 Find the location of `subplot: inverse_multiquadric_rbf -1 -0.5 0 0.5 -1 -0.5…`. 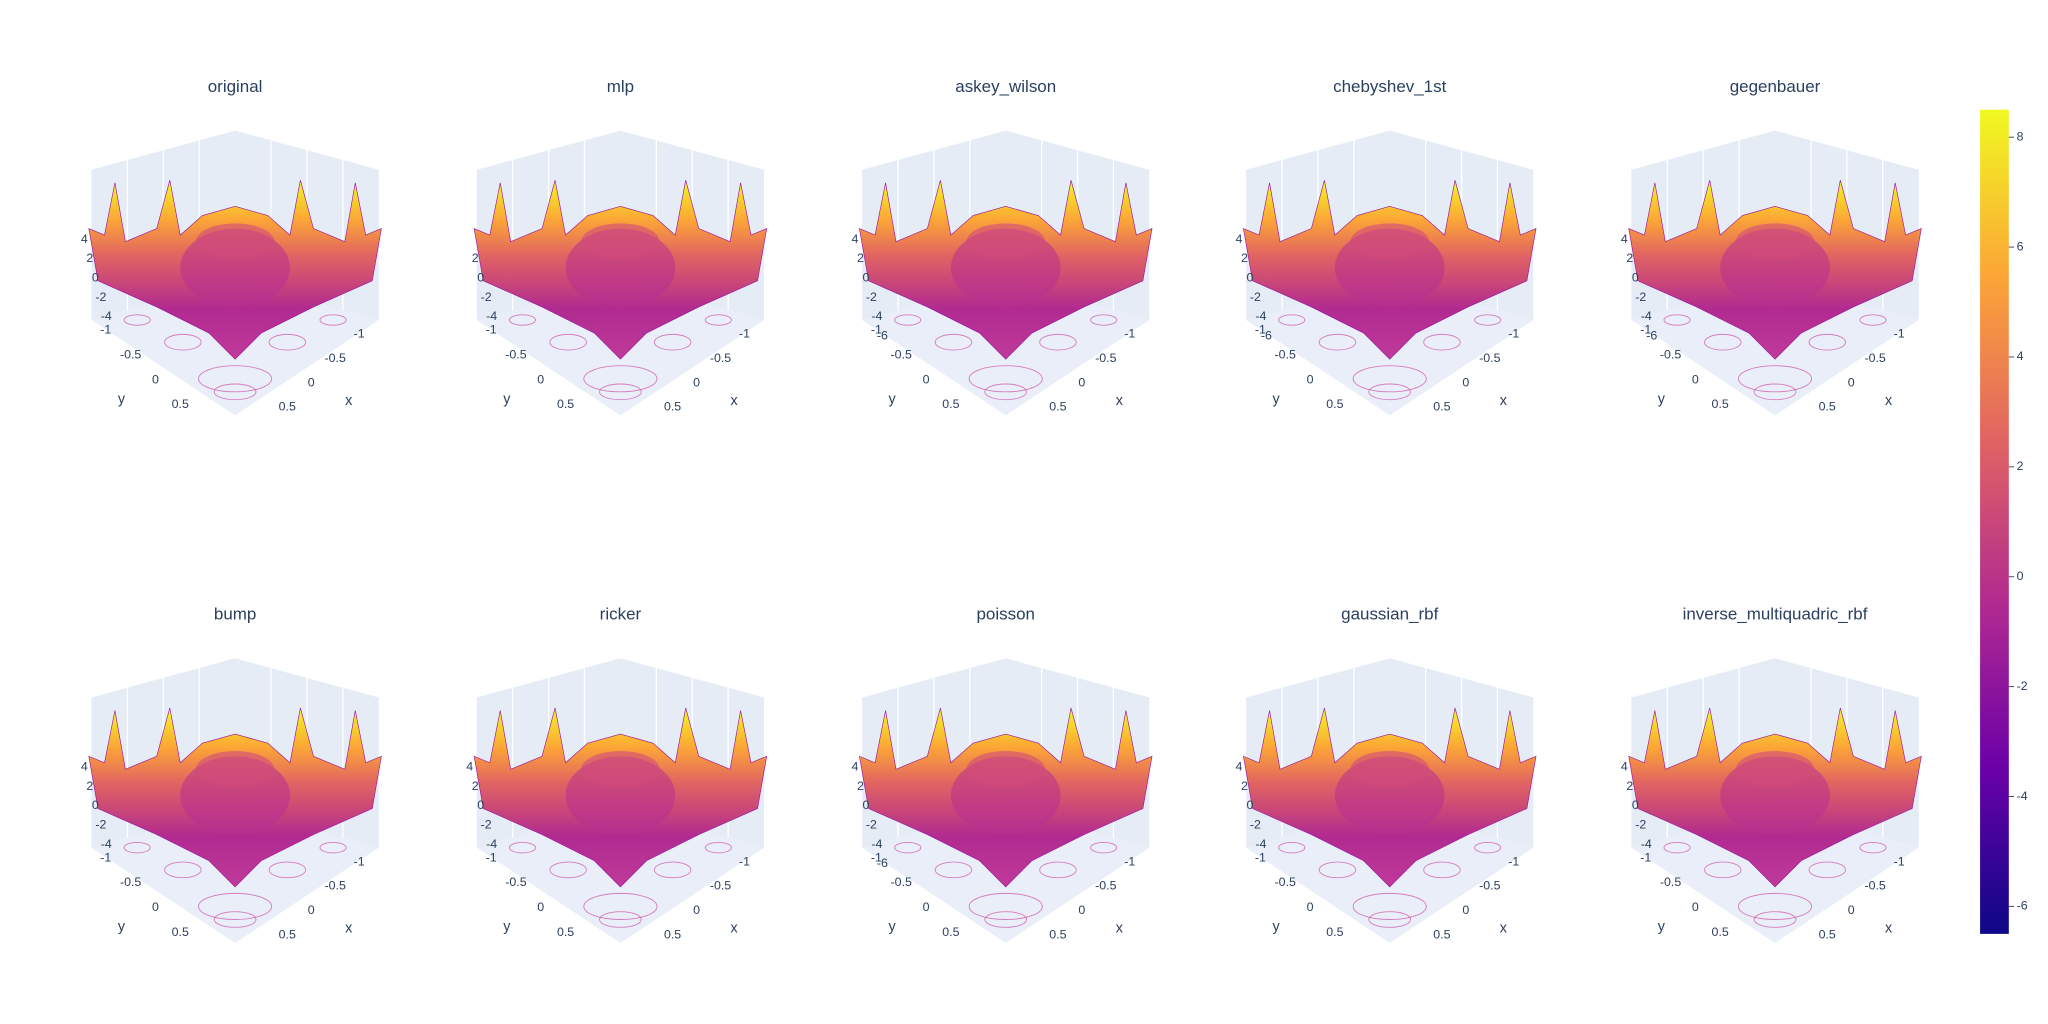

subplot: inverse_multiquadric_rbf -1 -0.5 0 0.5 -1 -0.5… is located at coordinates (1771, 774).